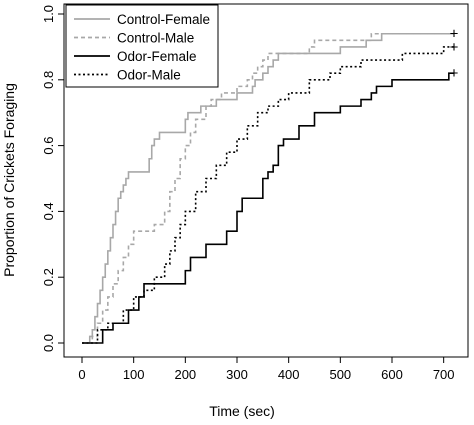 This screenshot has width=474, height=425. Describe the element at coordinates (81, 374) in the screenshot. I see `x-tick-label: 0` at that location.